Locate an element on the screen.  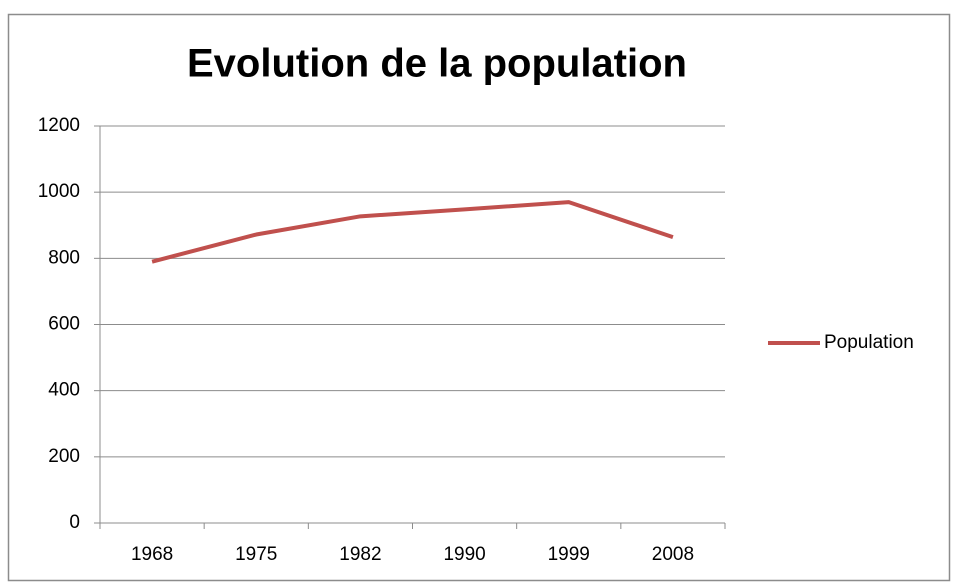
x-tick-label: 2008 is located at coordinates (673, 554).